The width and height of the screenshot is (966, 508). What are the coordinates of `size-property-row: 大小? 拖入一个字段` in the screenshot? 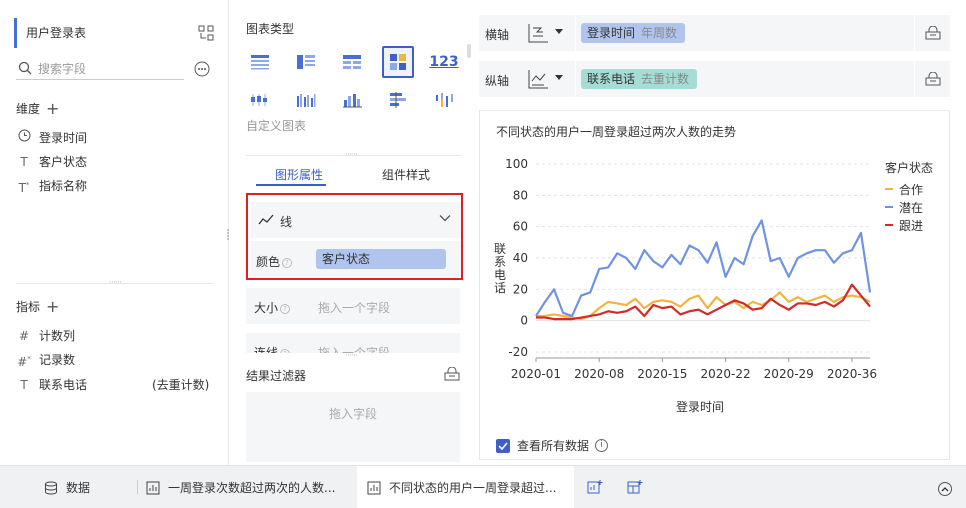 It's located at (353, 306).